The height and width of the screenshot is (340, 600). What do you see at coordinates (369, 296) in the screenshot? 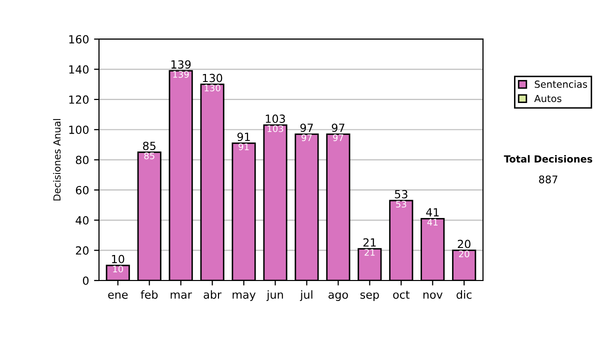
I see `x-tick-label: sep` at bounding box center [369, 296].